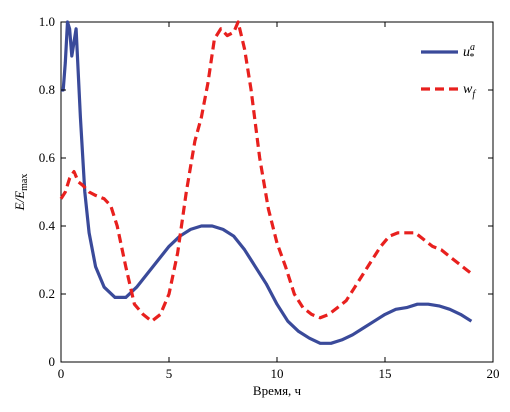 This screenshot has width=510, height=412. I want to click on legend-label-w: wf, so click(469, 91).